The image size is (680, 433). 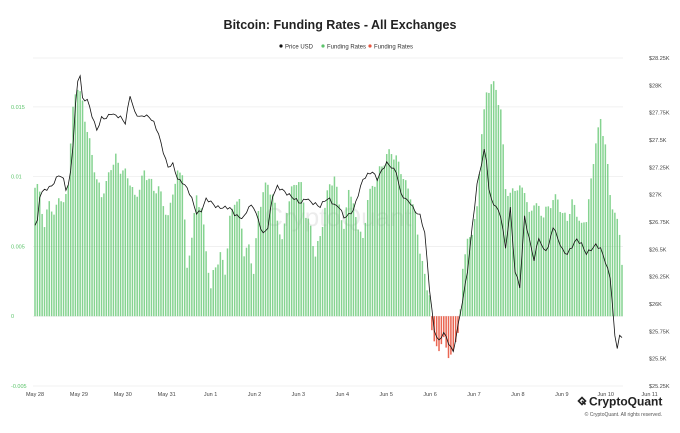 I want to click on copyright: © CryptoQuant. All rights reserved., so click(x=623, y=414).